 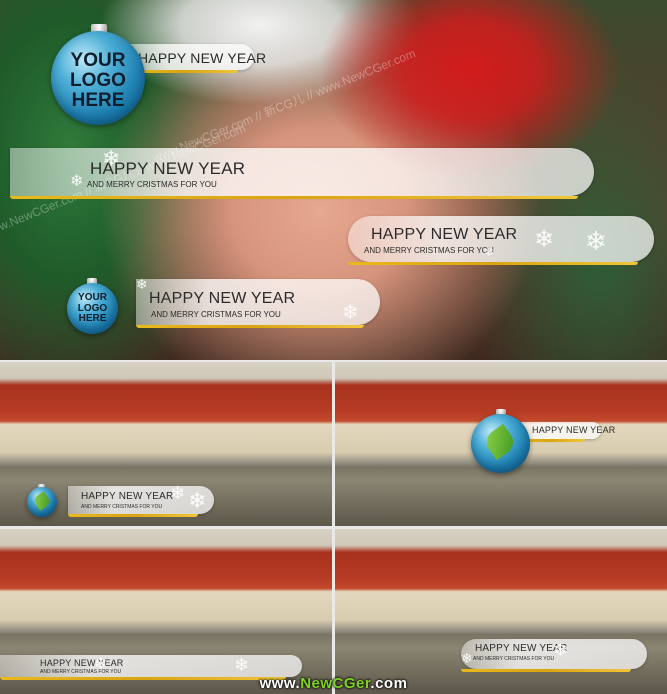 I want to click on watermark-prefix: www., so click(x=280, y=683).